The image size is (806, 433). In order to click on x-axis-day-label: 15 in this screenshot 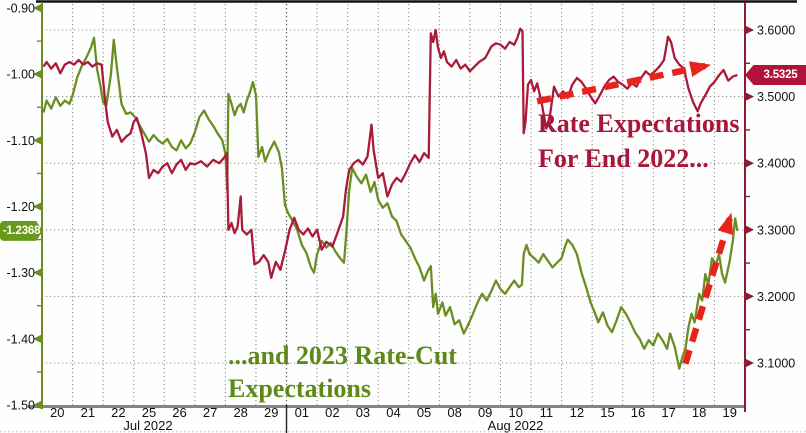, I will do `click(607, 412)`.